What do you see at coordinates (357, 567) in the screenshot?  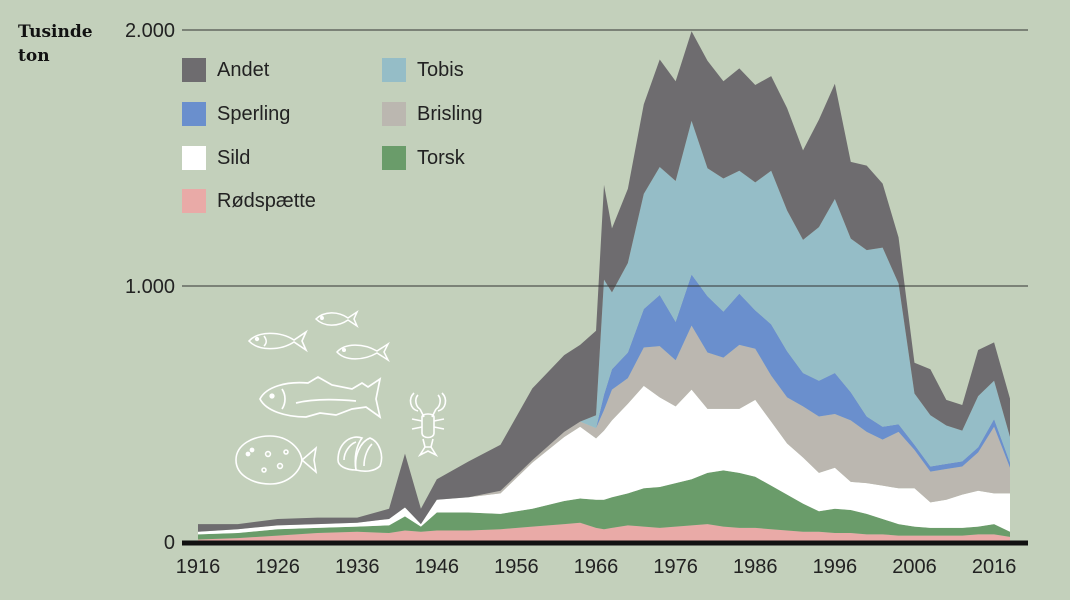 I see `x-tick-label: 1936` at bounding box center [357, 567].